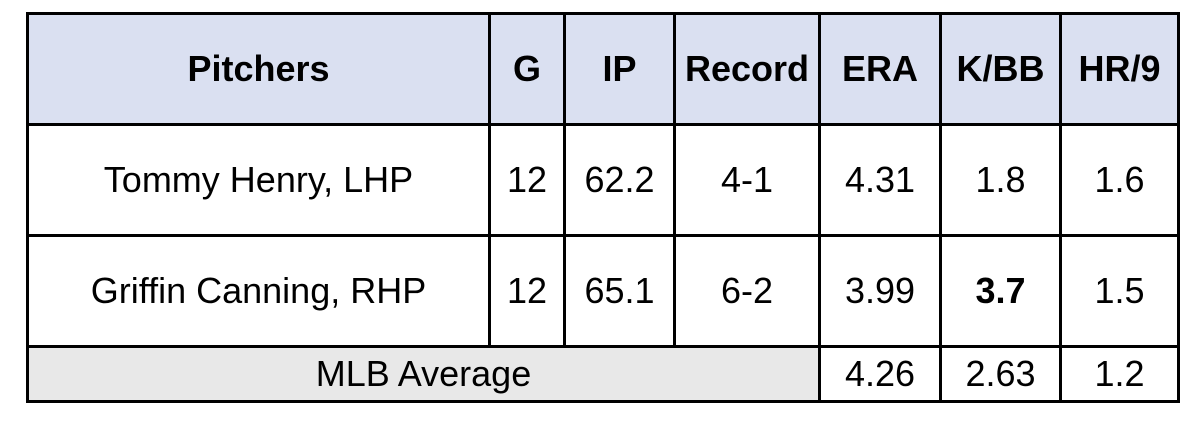 This screenshot has height=440, width=1200. What do you see at coordinates (880, 180) in the screenshot?
I see `era-cell: 4.31` at bounding box center [880, 180].